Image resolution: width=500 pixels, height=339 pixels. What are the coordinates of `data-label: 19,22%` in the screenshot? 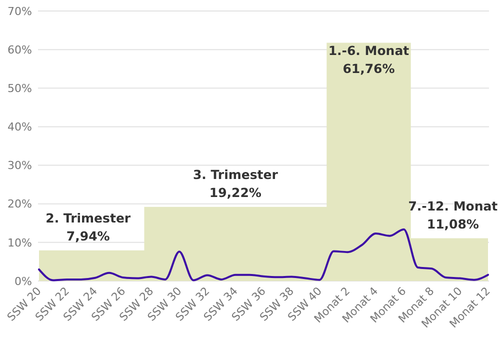 It's located at (235, 192).